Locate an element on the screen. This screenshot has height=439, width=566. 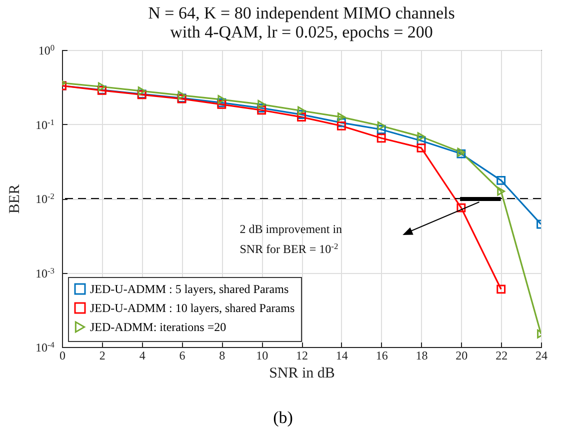
y-axis-title: BER is located at coordinates (15, 199).